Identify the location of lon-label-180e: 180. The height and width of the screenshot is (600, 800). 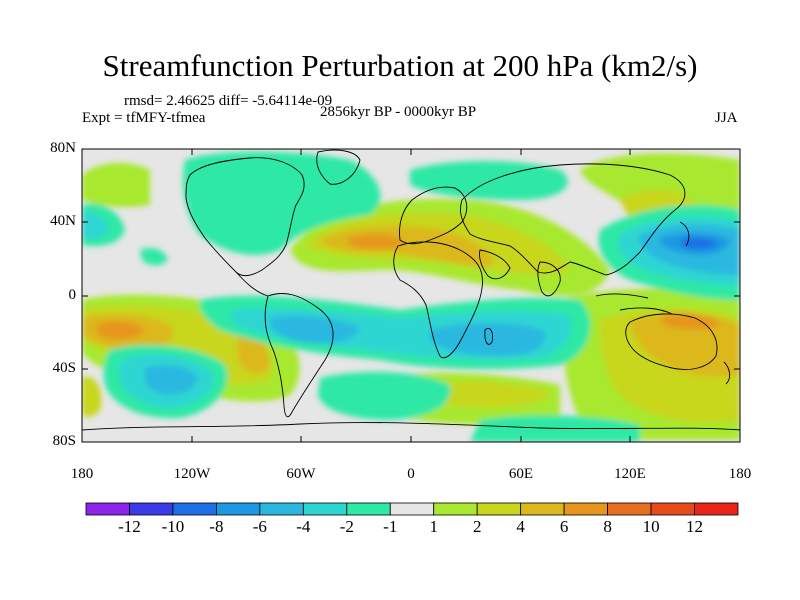
(740, 474).